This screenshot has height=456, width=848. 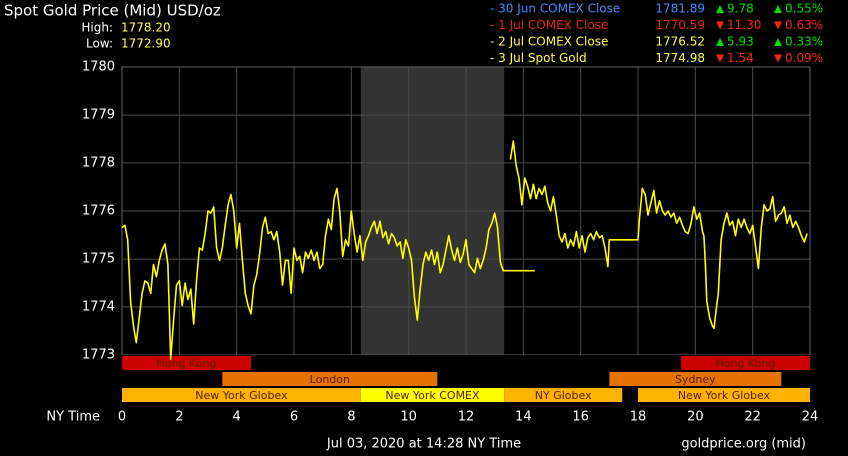 I want to click on legend-price: 1774.98, so click(x=680, y=58).